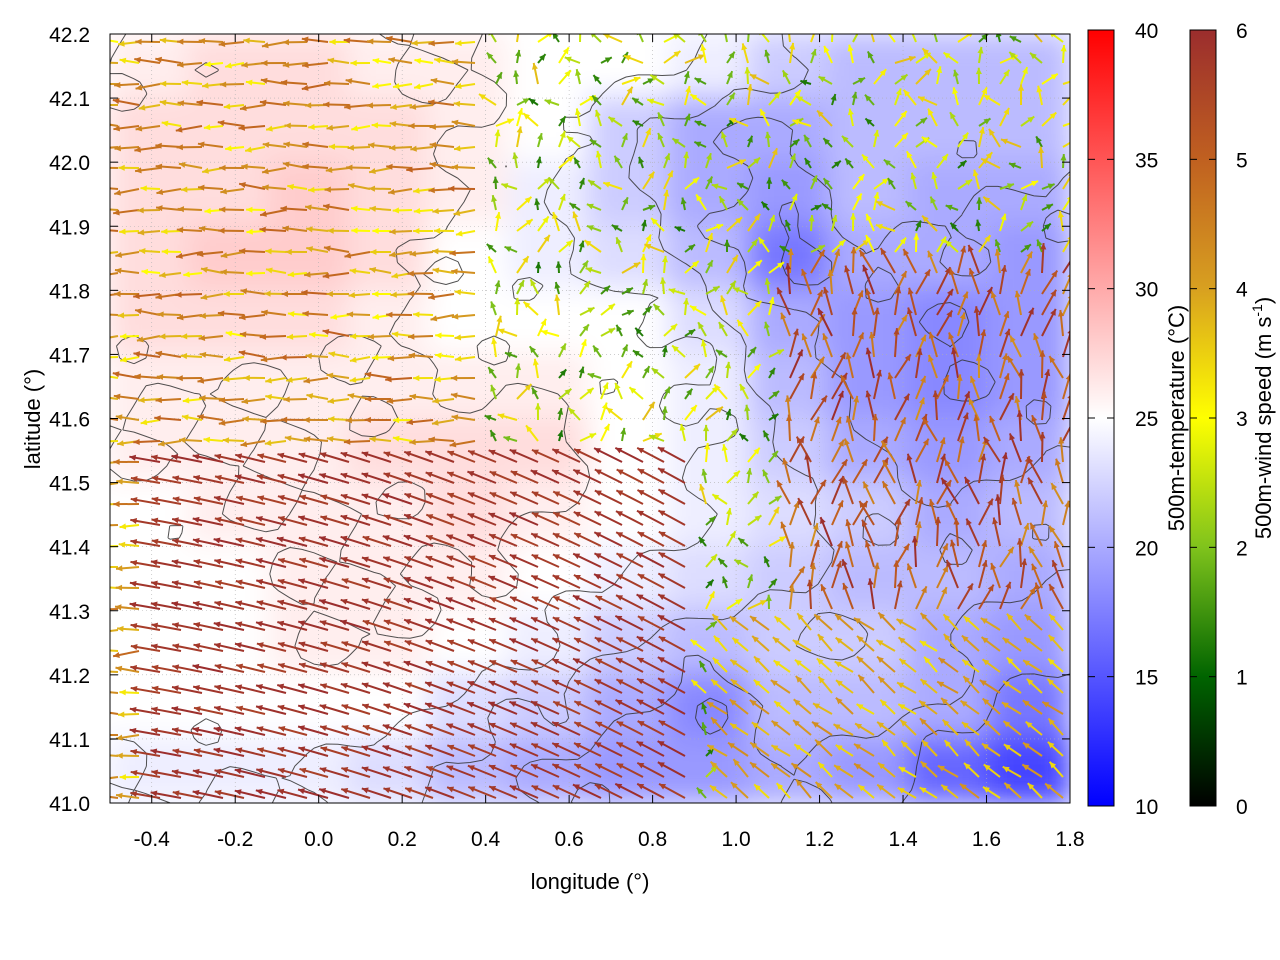 The height and width of the screenshot is (960, 1280). What do you see at coordinates (1146, 160) in the screenshot?
I see `temperature-colorbar-tick-label: 35` at bounding box center [1146, 160].